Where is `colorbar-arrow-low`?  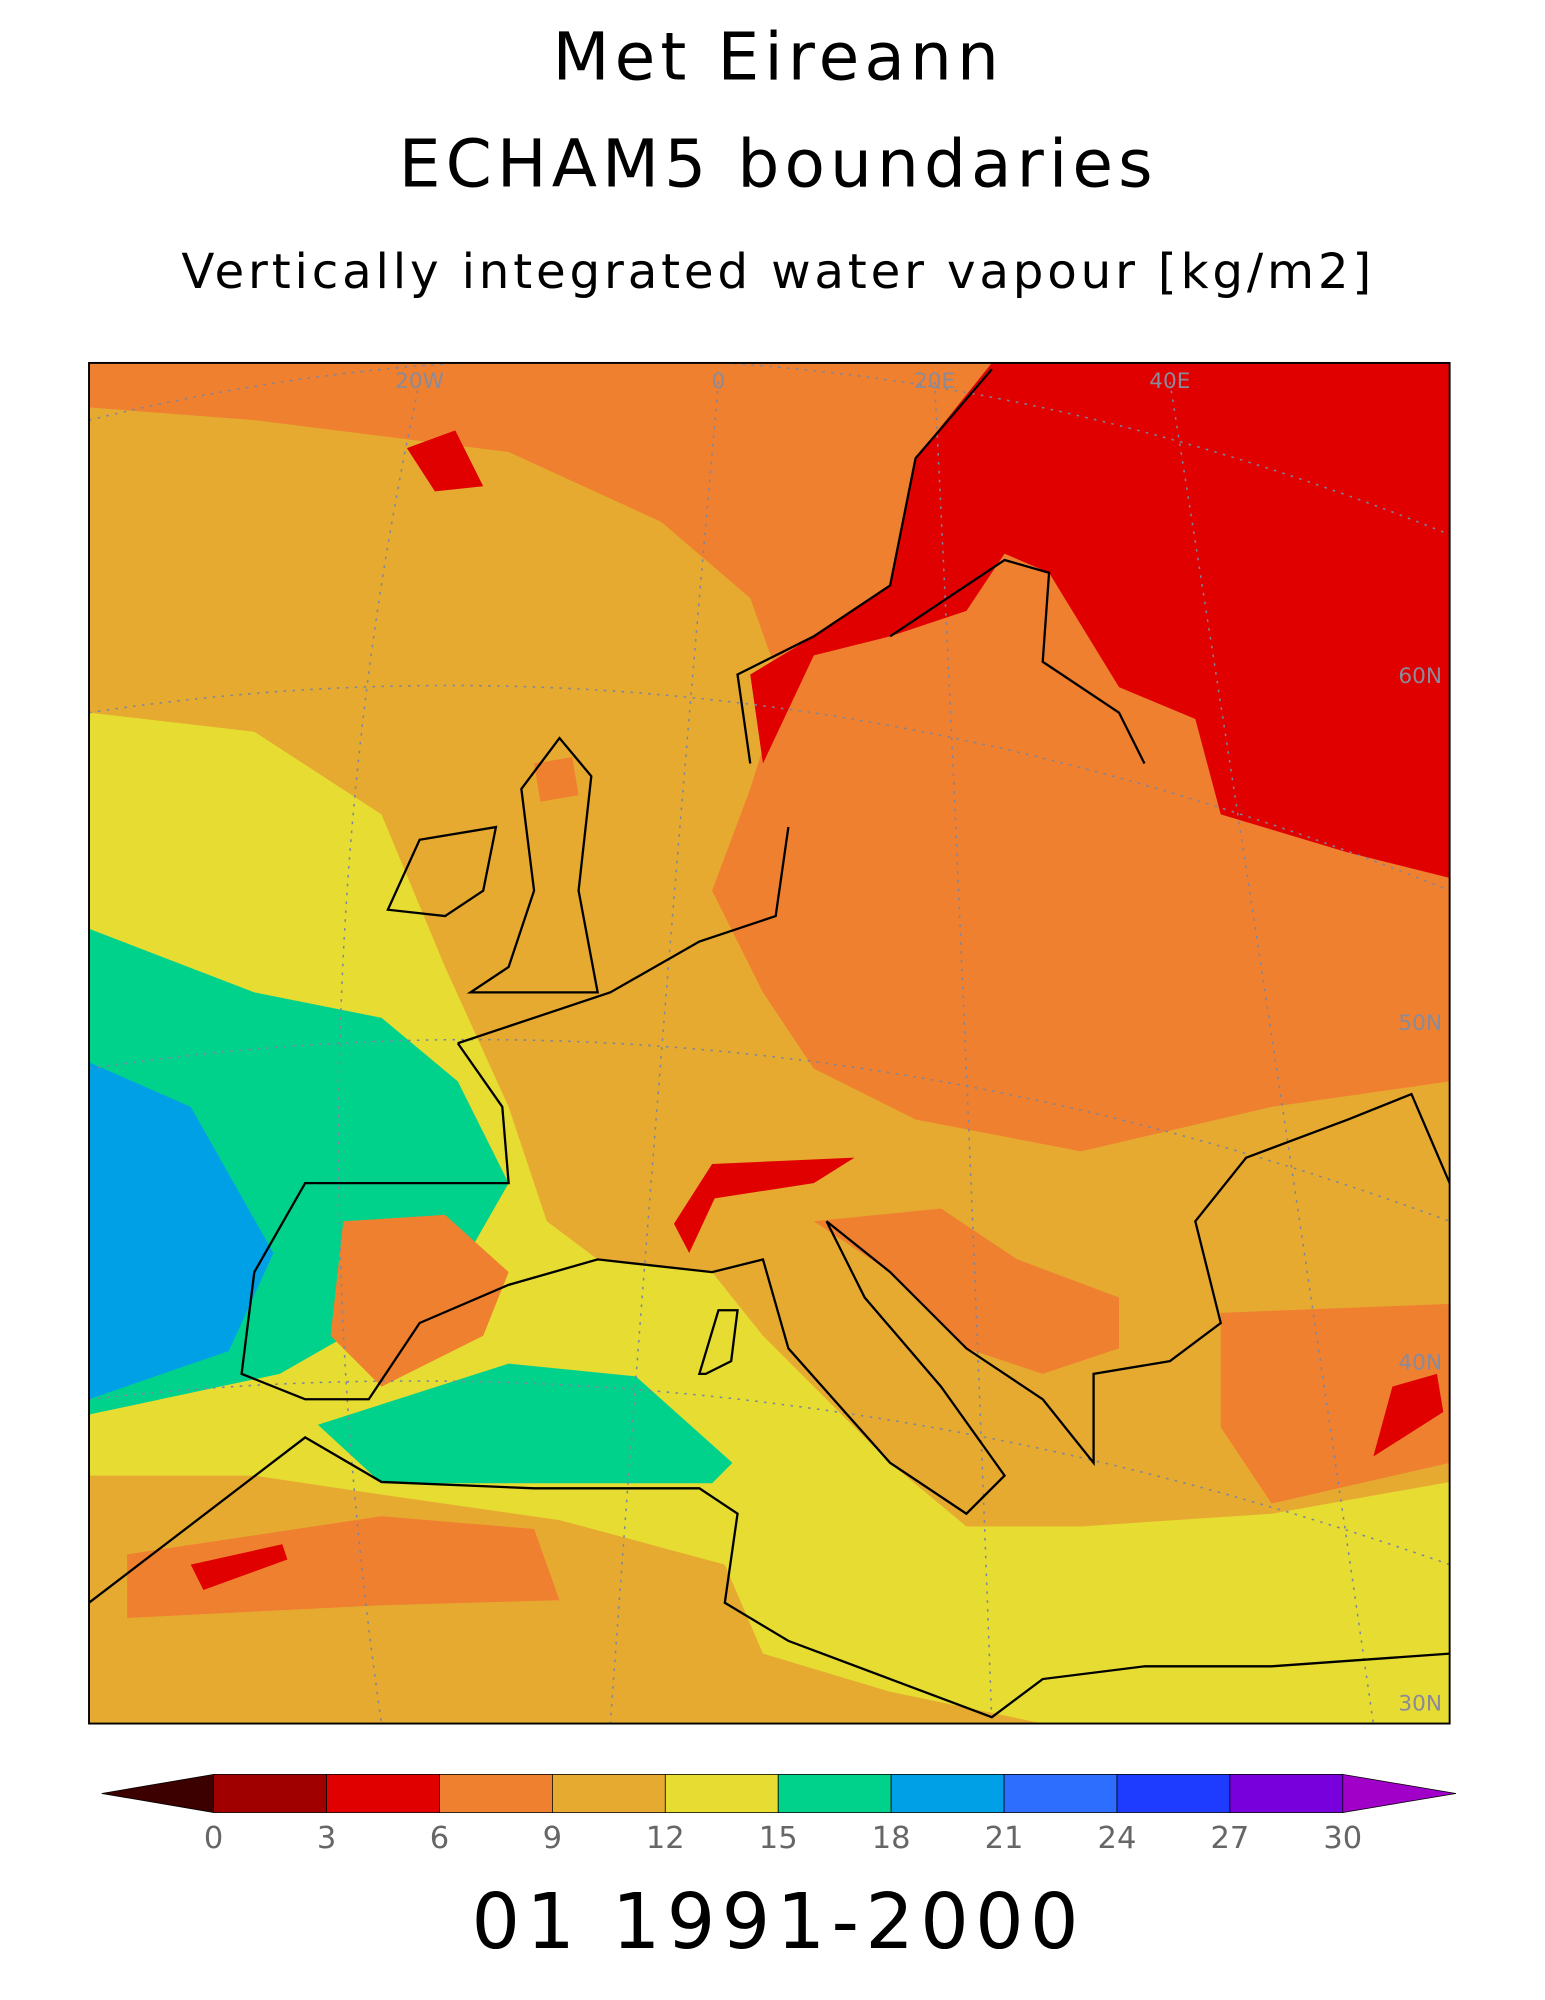 colorbar-arrow-low is located at coordinates (158, 1793).